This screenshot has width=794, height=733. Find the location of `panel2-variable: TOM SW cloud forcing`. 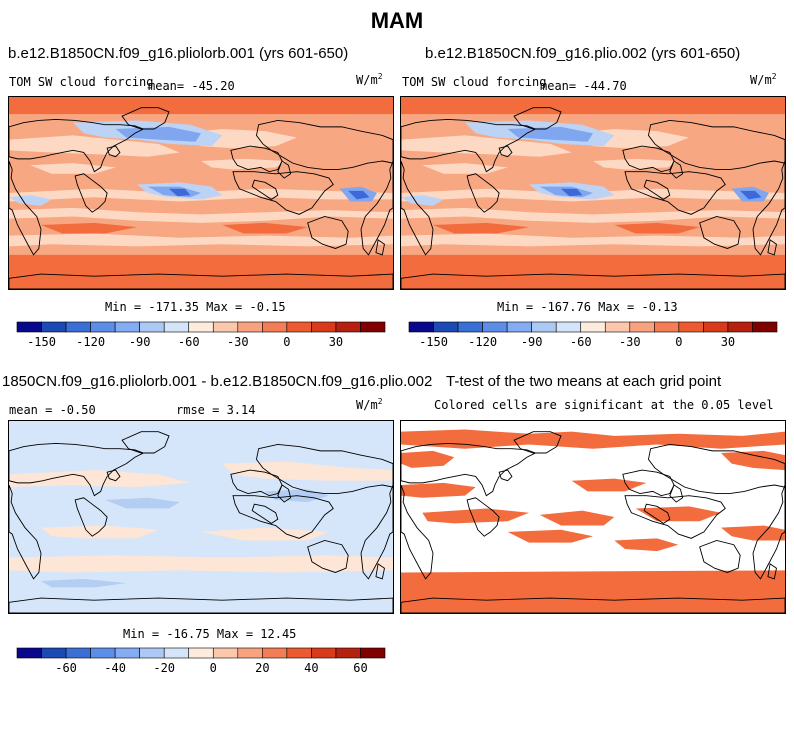

panel2-variable: TOM SW cloud forcing is located at coordinates (474, 82).